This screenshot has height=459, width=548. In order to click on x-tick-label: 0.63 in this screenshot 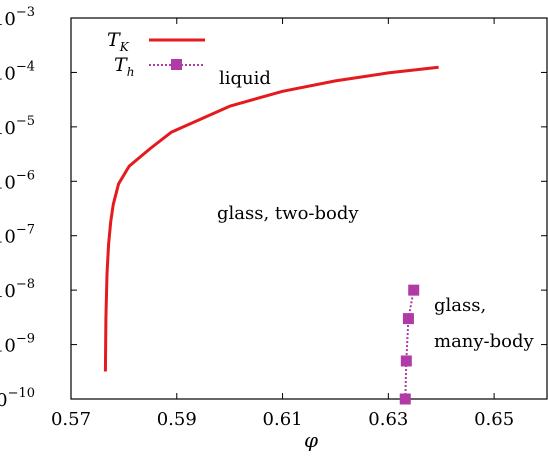, I will do `click(388, 419)`.